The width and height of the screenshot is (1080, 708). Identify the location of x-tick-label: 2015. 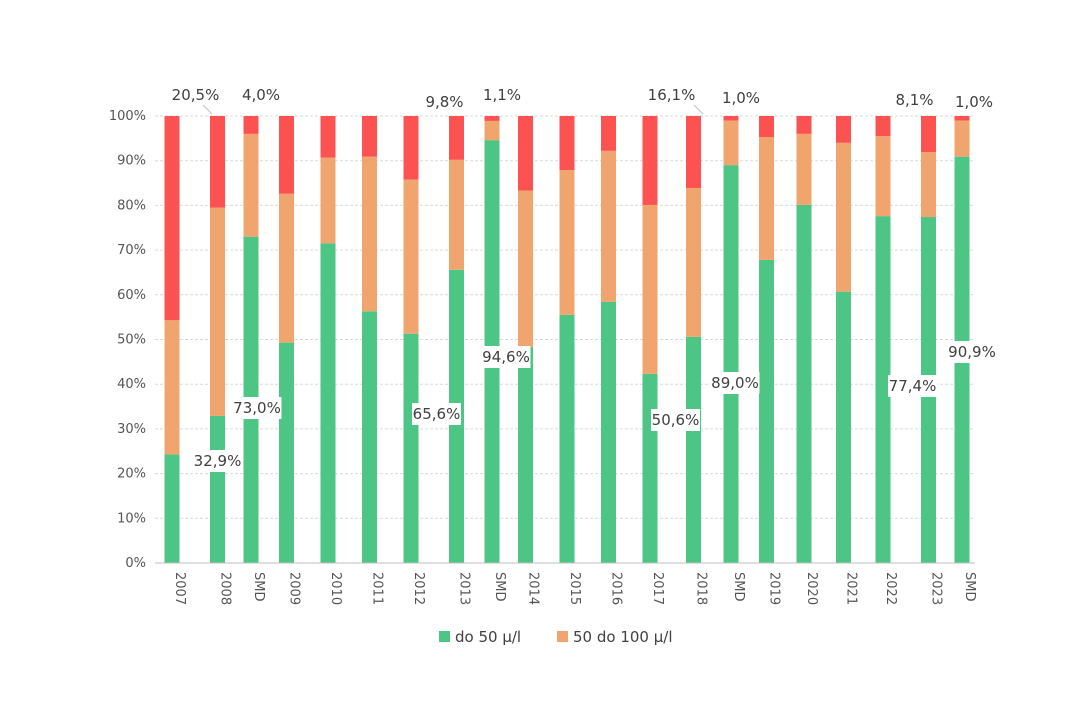
(574, 588).